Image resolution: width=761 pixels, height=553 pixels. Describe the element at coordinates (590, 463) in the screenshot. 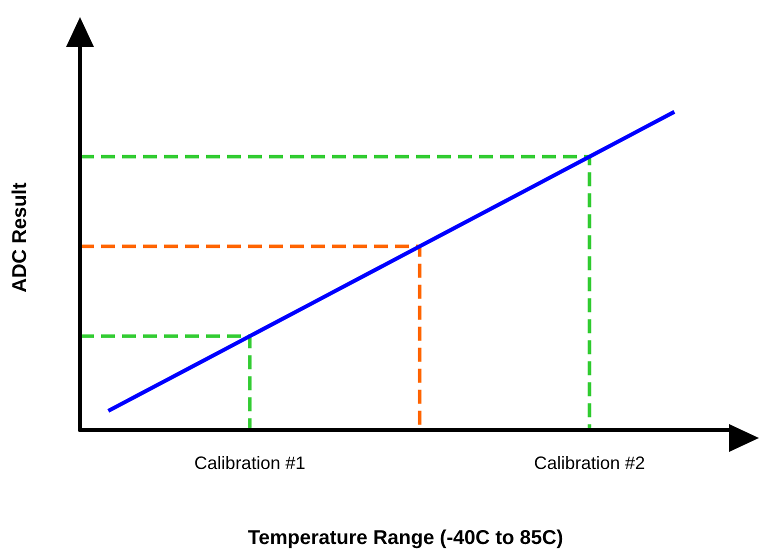

I see `x-tick-label: Calibration #2` at that location.